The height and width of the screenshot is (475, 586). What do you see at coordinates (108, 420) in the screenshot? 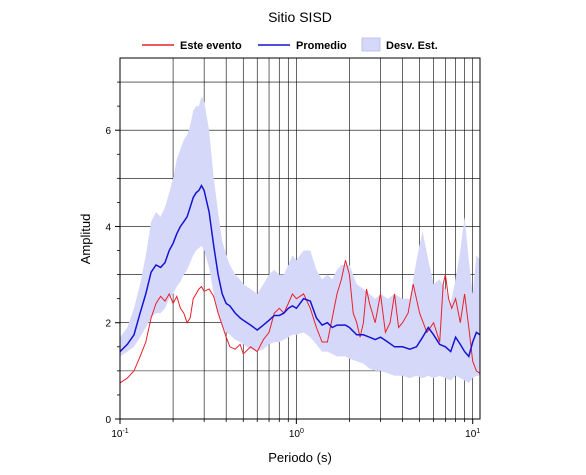
I see `y-tick-label: 0` at bounding box center [108, 420].